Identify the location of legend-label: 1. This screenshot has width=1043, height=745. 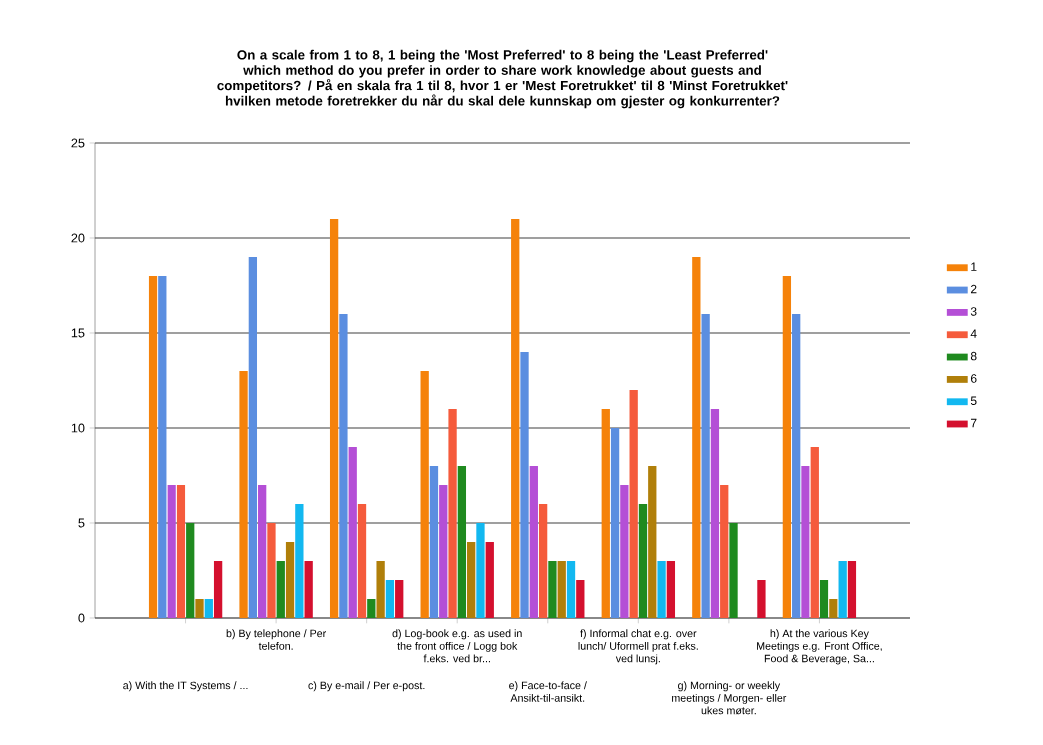
(974, 266).